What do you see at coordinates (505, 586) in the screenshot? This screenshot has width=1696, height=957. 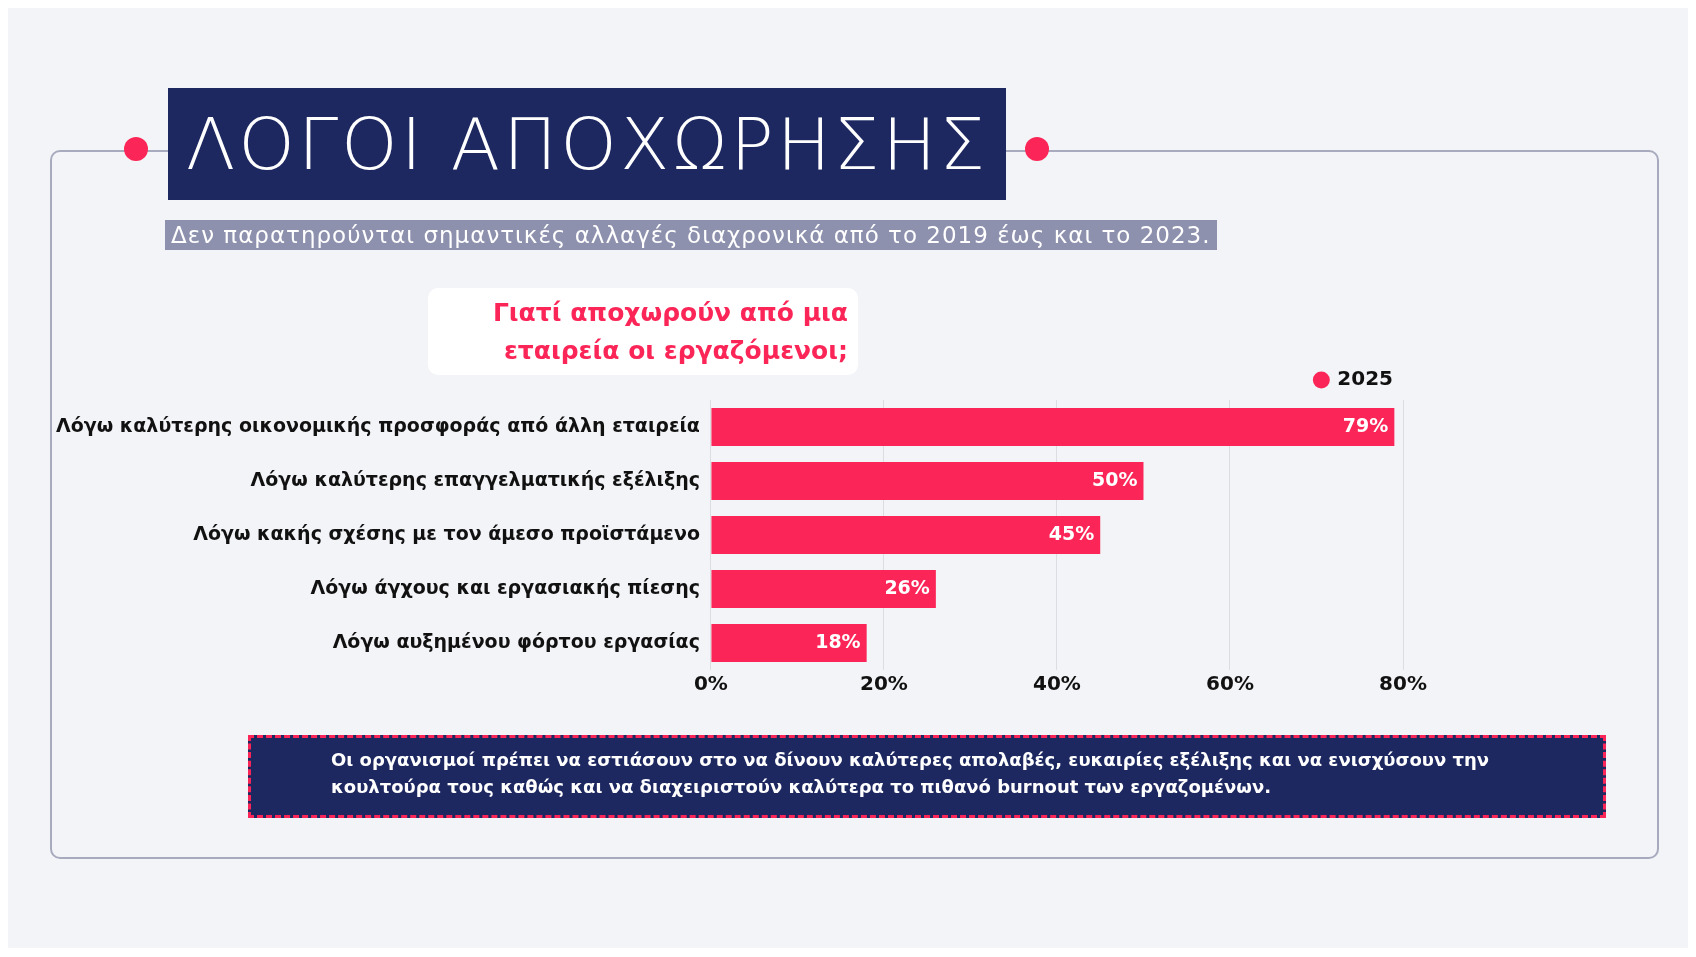 I see `y-tick-label: Λόγω άγχους και εργασιακής πίεσης` at bounding box center [505, 586].